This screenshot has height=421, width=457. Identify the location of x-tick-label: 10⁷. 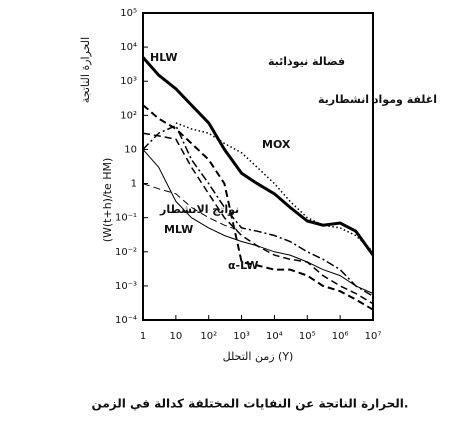
(373, 336).